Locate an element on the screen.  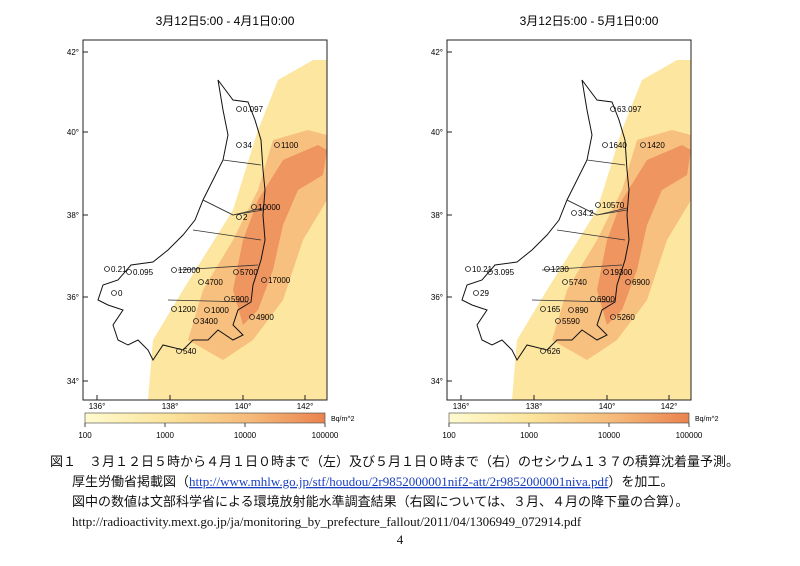
lon-label: 138° is located at coordinates (170, 406).